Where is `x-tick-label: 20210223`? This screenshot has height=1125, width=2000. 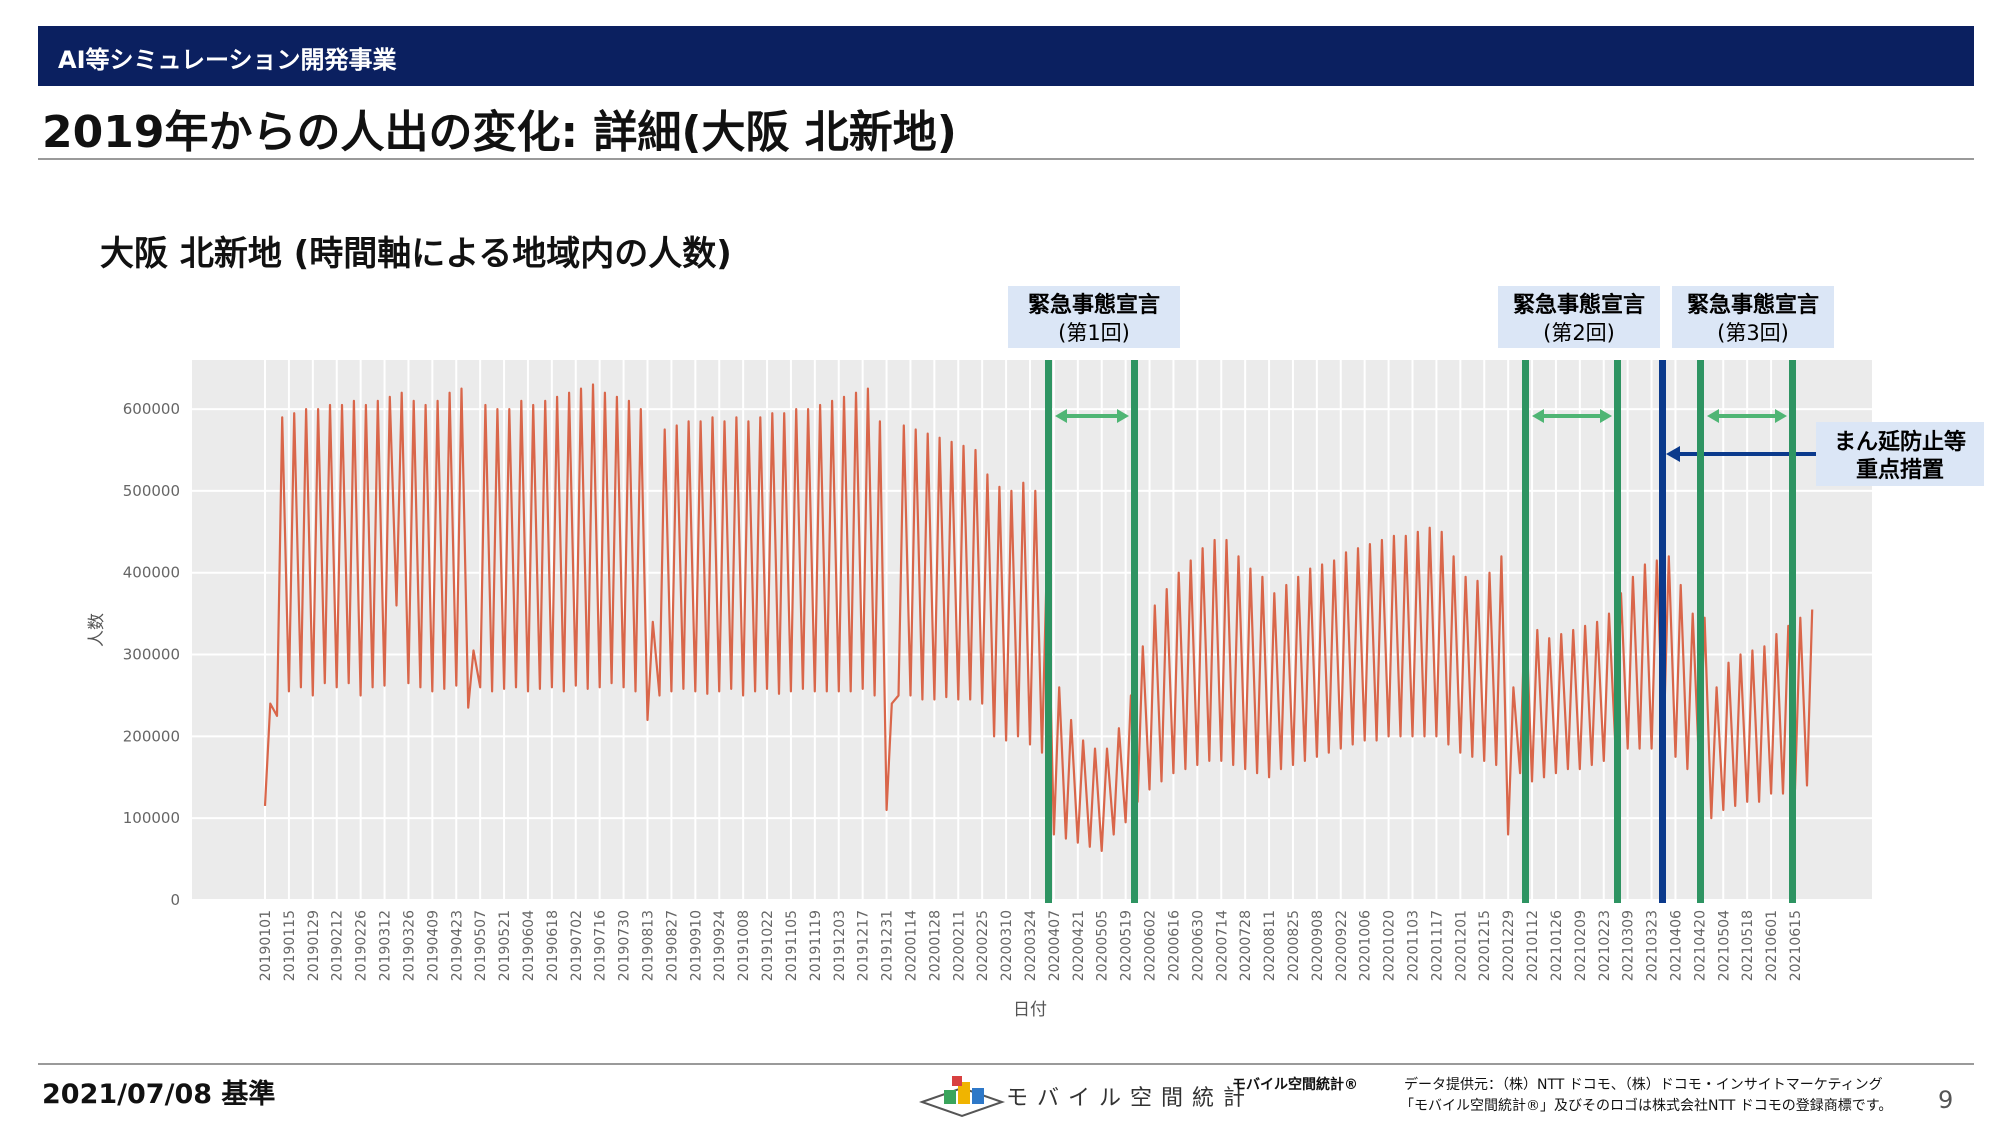 x-tick-label: 20210223 is located at coordinates (1605, 945).